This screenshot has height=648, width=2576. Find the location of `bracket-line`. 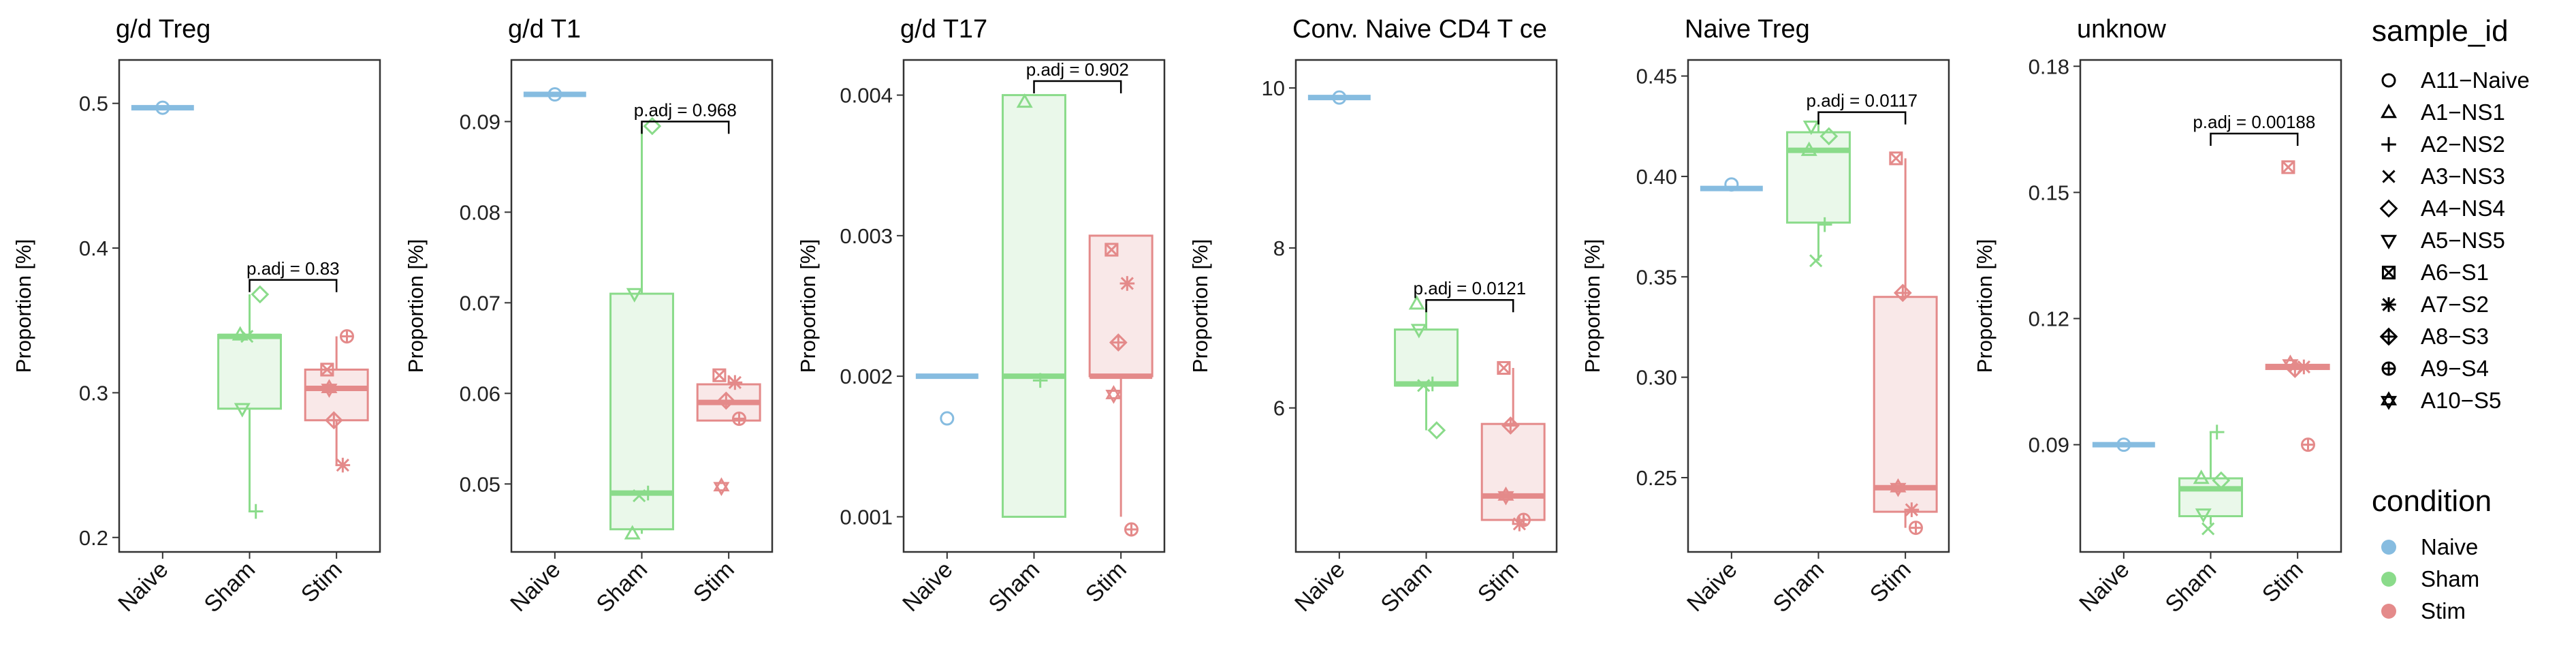

bracket-line is located at coordinates (2254, 139).